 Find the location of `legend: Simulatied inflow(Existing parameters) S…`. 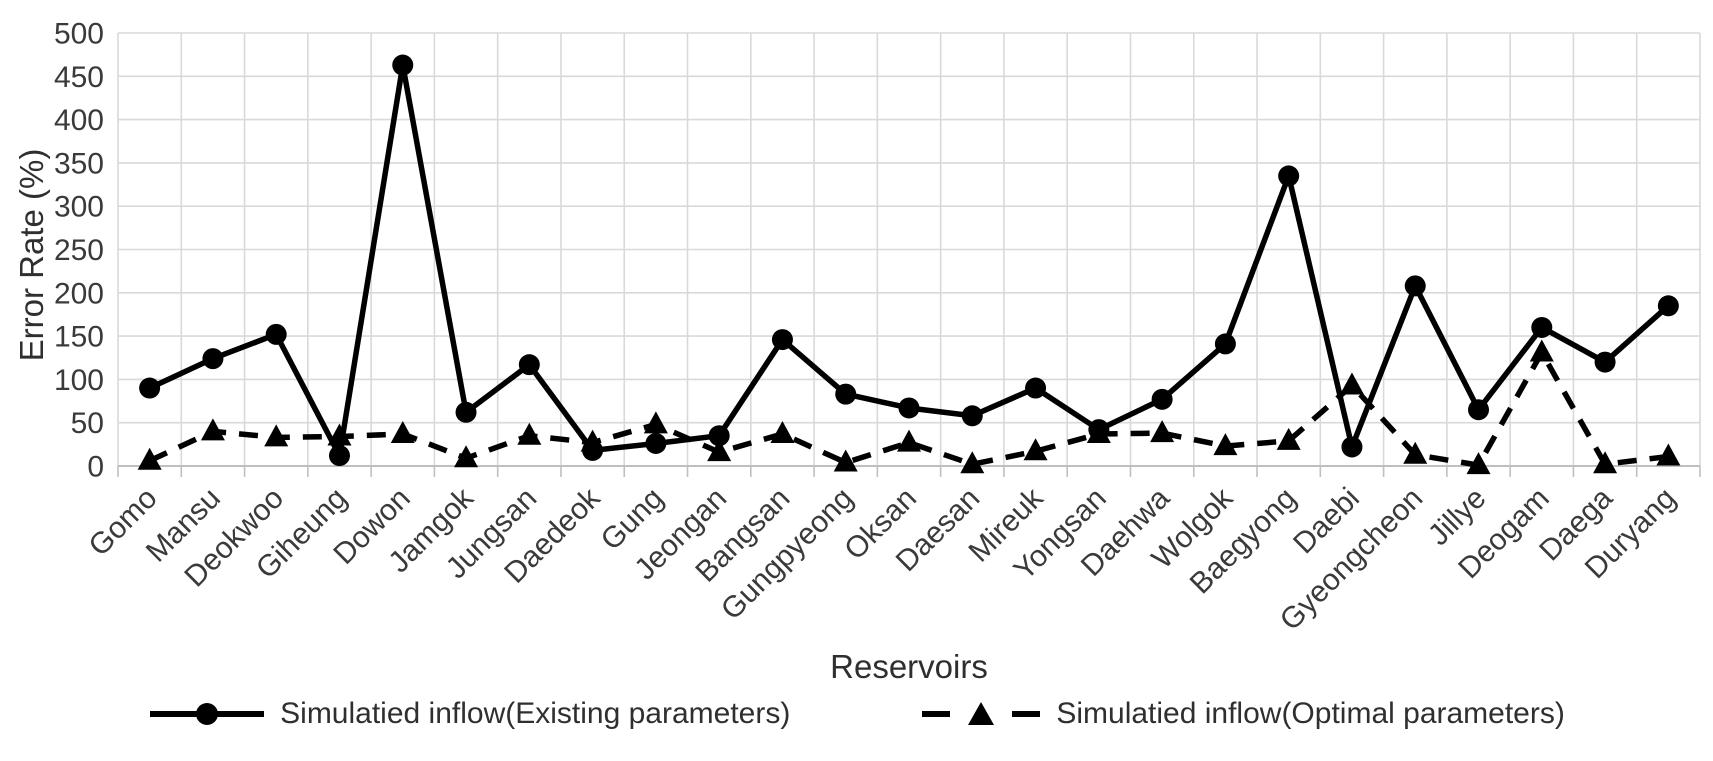

legend: Simulatied inflow(Existing parameters) S… is located at coordinates (856, 714).